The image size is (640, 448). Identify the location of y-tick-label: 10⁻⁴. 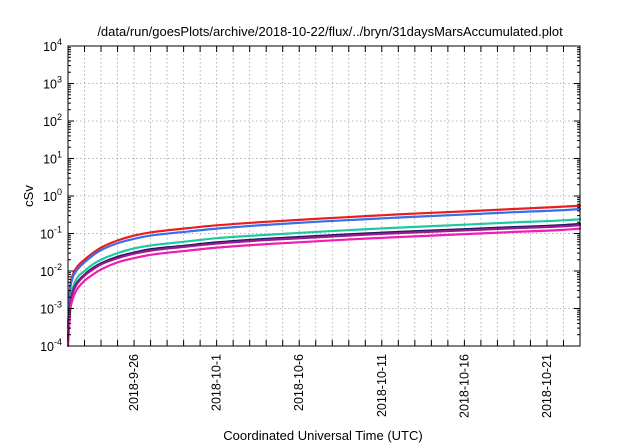
(51, 345).